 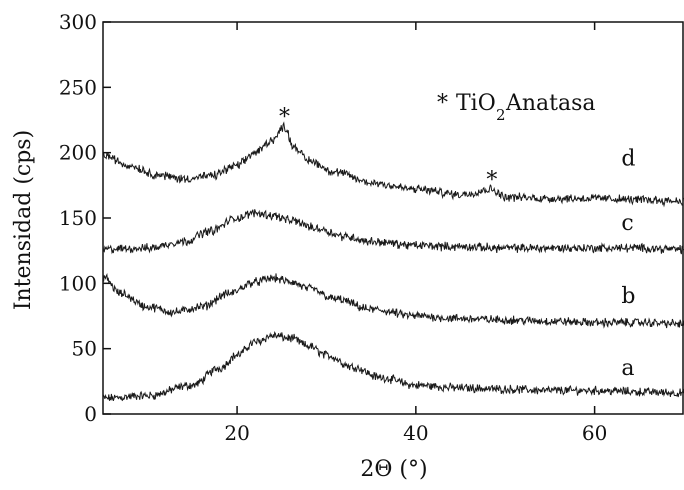 I want to click on y-tick-label: 50, so click(x=84, y=349).